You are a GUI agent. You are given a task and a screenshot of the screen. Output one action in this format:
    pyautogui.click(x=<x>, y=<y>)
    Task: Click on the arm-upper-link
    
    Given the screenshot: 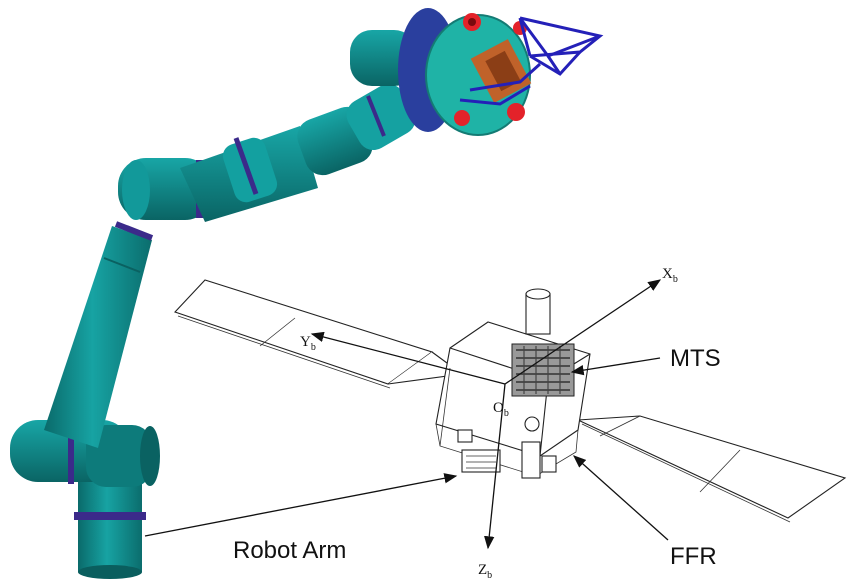 What is the action you would take?
    pyautogui.click(x=249, y=174)
    